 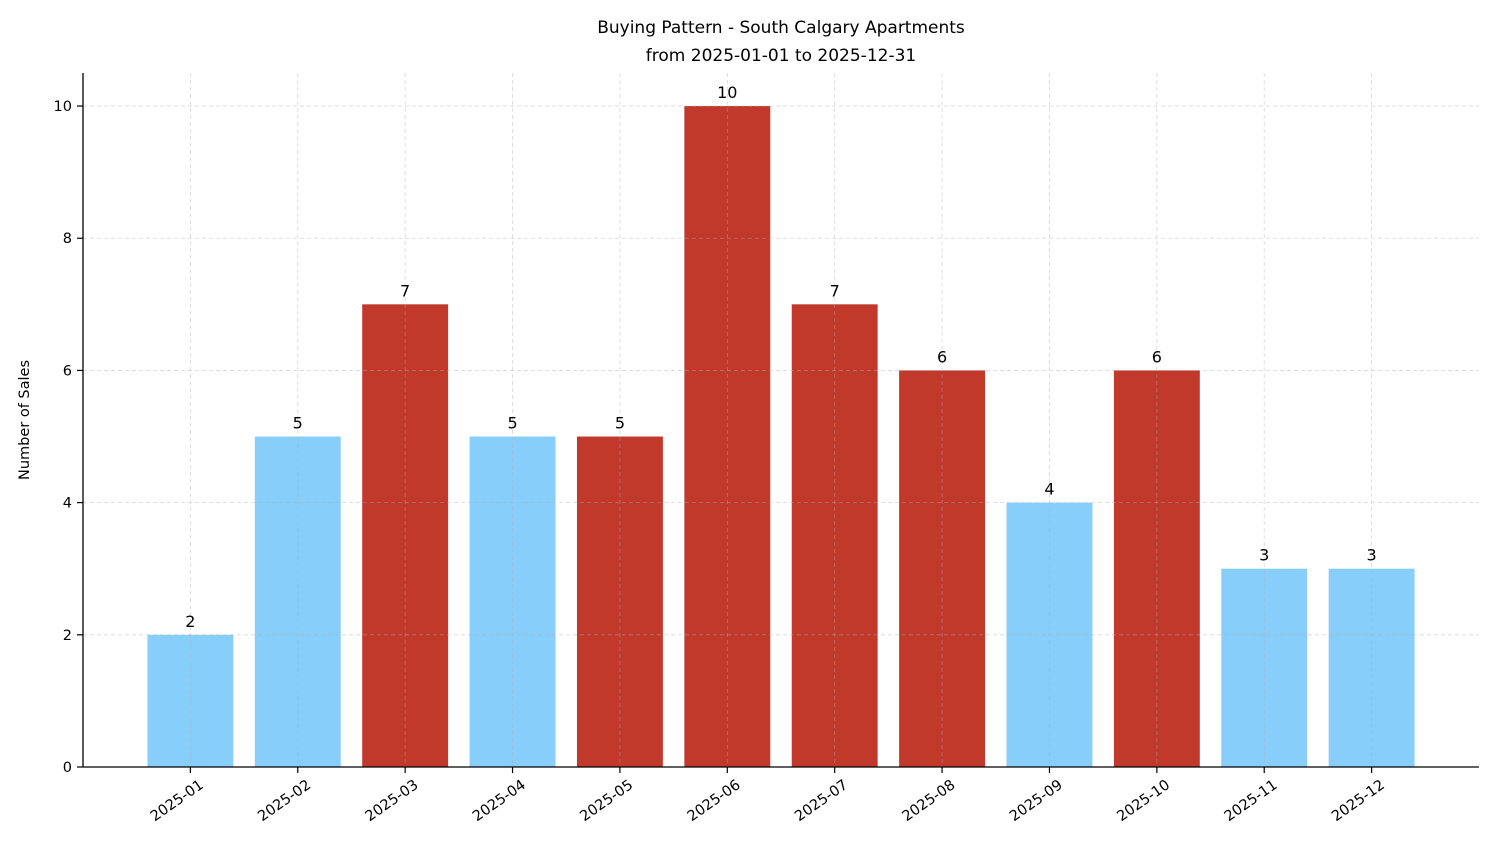 What do you see at coordinates (1049, 489) in the screenshot?
I see `data-label: 4` at bounding box center [1049, 489].